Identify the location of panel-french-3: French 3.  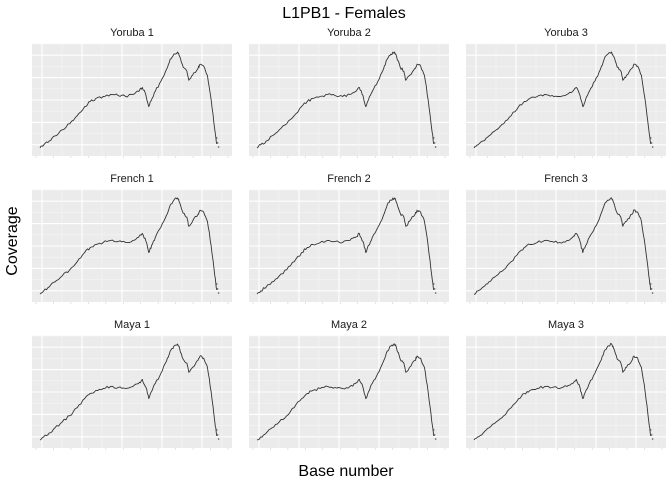
(566, 238).